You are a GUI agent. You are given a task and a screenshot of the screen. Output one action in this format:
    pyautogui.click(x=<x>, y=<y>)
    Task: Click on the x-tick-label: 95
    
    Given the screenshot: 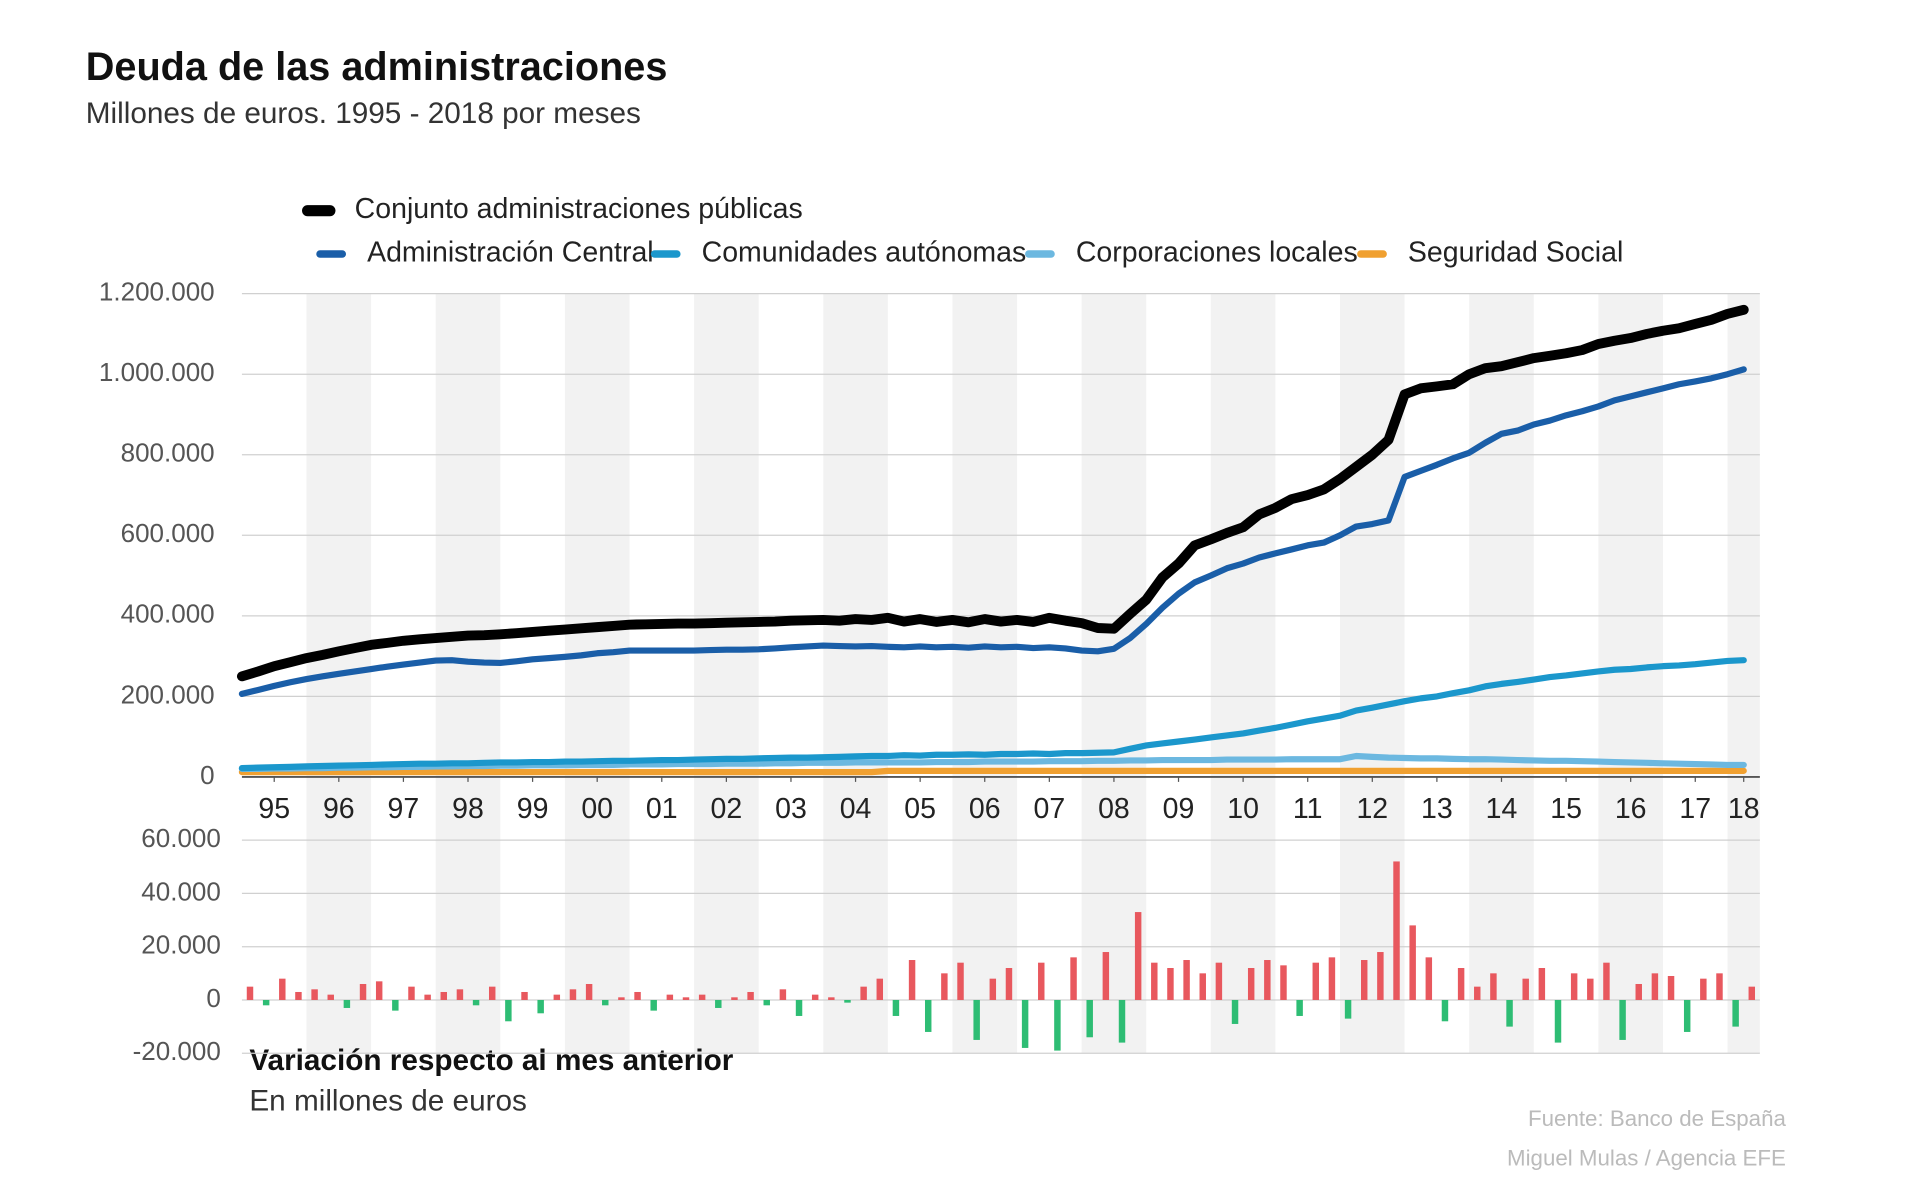 What is the action you would take?
    pyautogui.click(x=274, y=809)
    